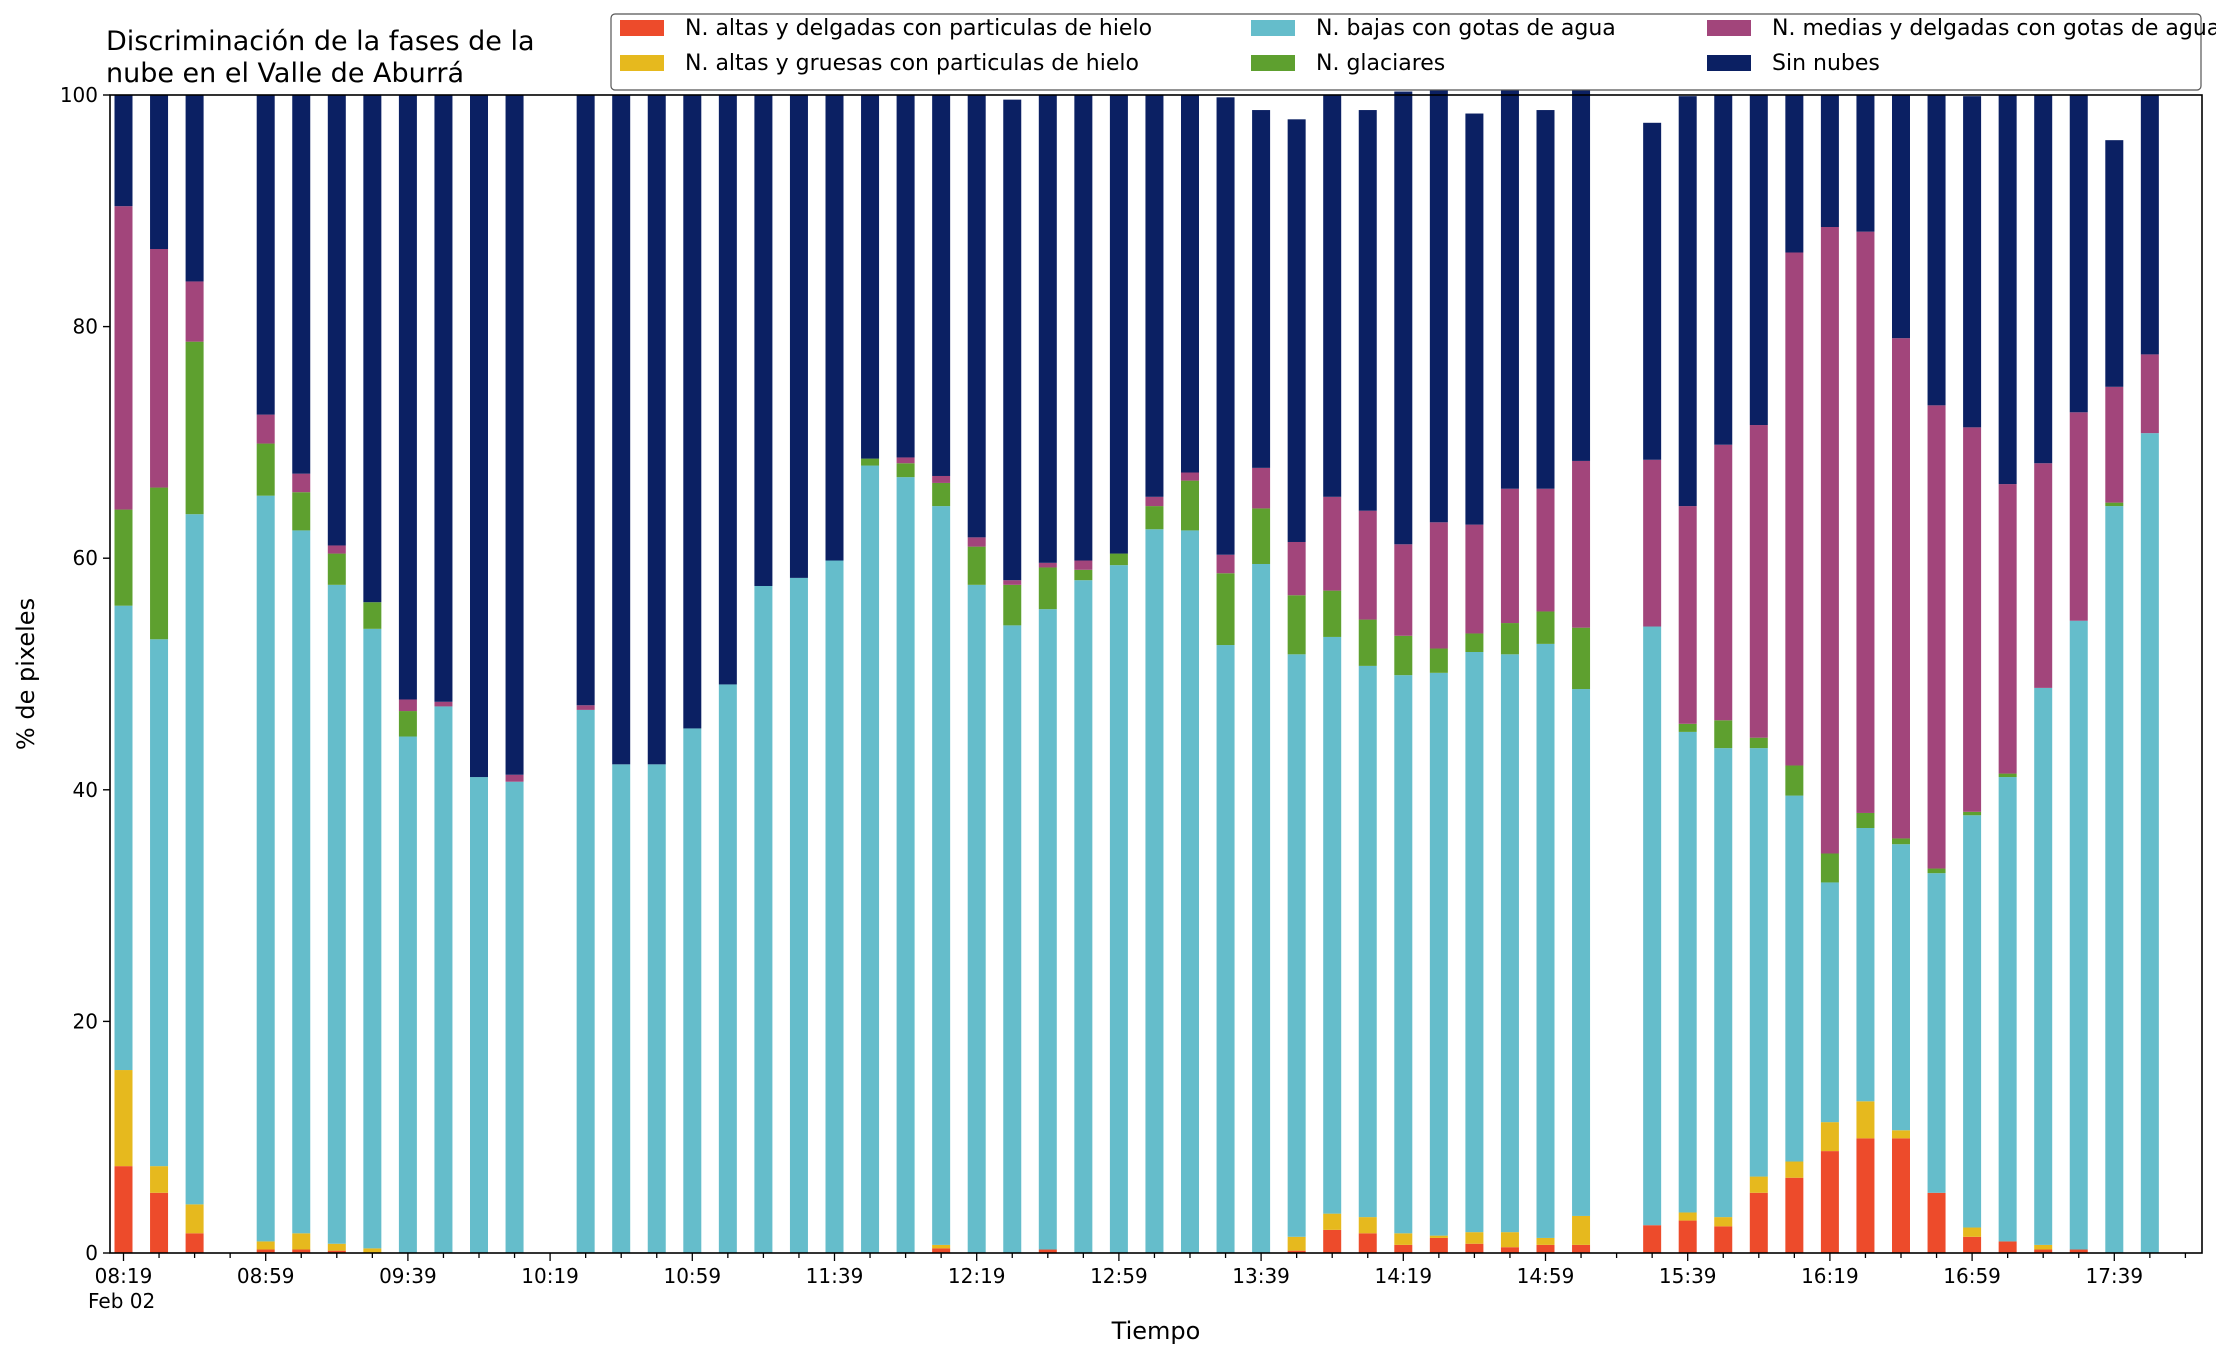  What do you see at coordinates (1994, 28) in the screenshot?
I see `legend-label: N. medias y delgadas con gotas de agua` at bounding box center [1994, 28].